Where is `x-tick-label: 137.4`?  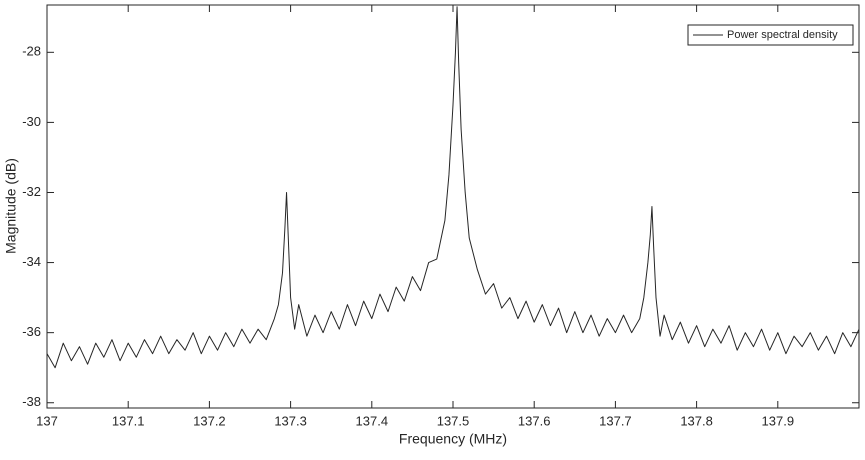 x-tick-label: 137.4 is located at coordinates (372, 420).